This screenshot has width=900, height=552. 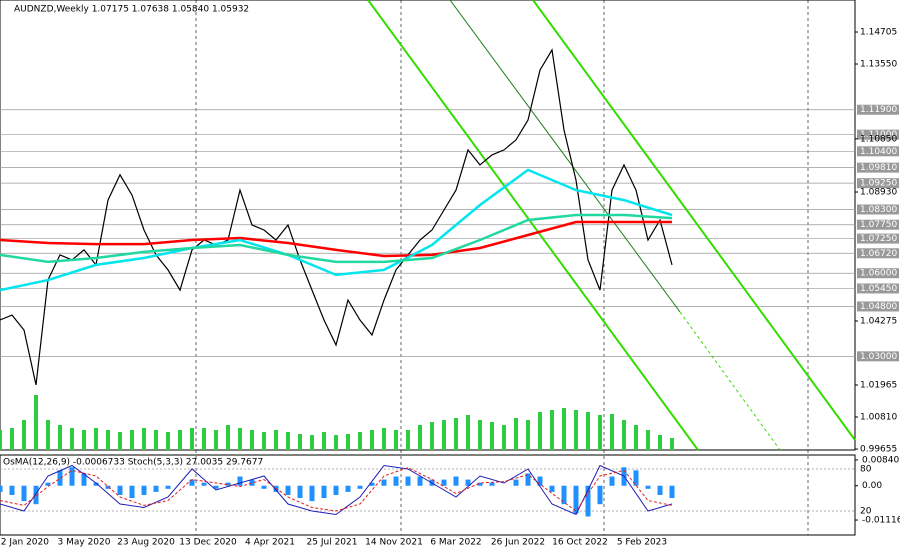 I want to click on x-tick-label: 3 May 2020, so click(x=84, y=543).